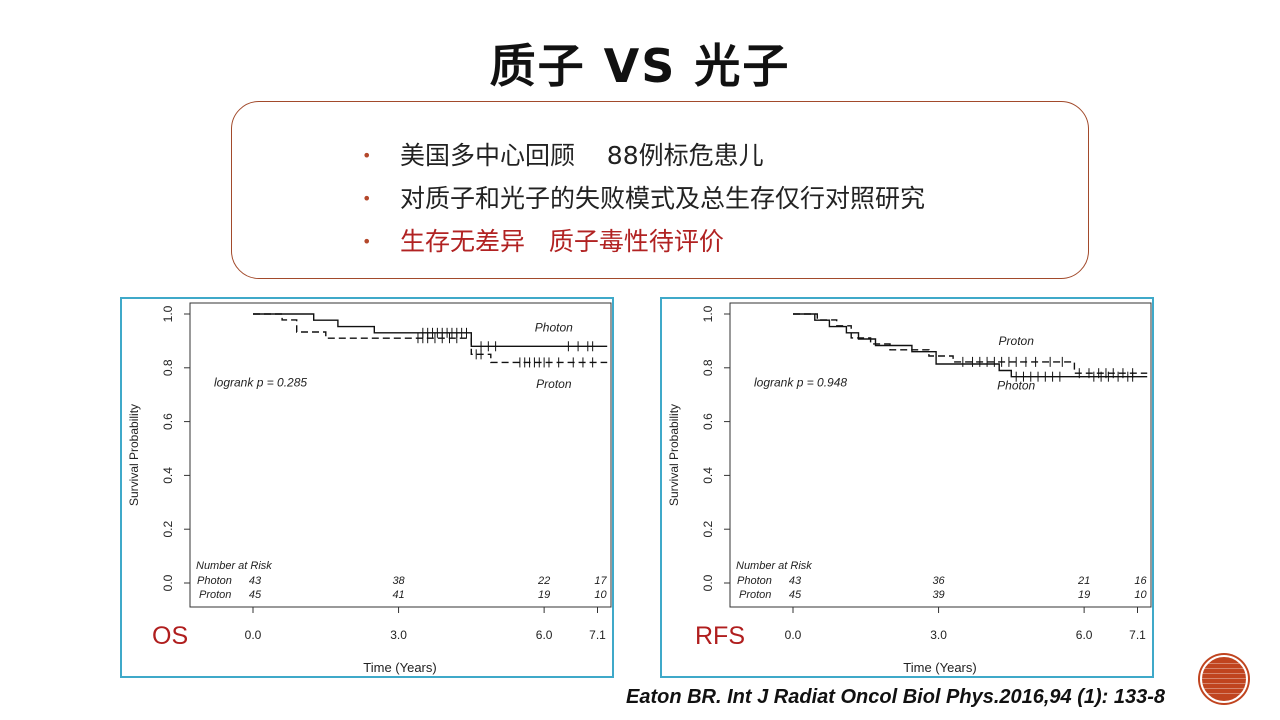  Describe the element at coordinates (663, 198) in the screenshot. I see `bullet-text: 对质子和光子的失败模式及总生存仅行对照研究` at that location.